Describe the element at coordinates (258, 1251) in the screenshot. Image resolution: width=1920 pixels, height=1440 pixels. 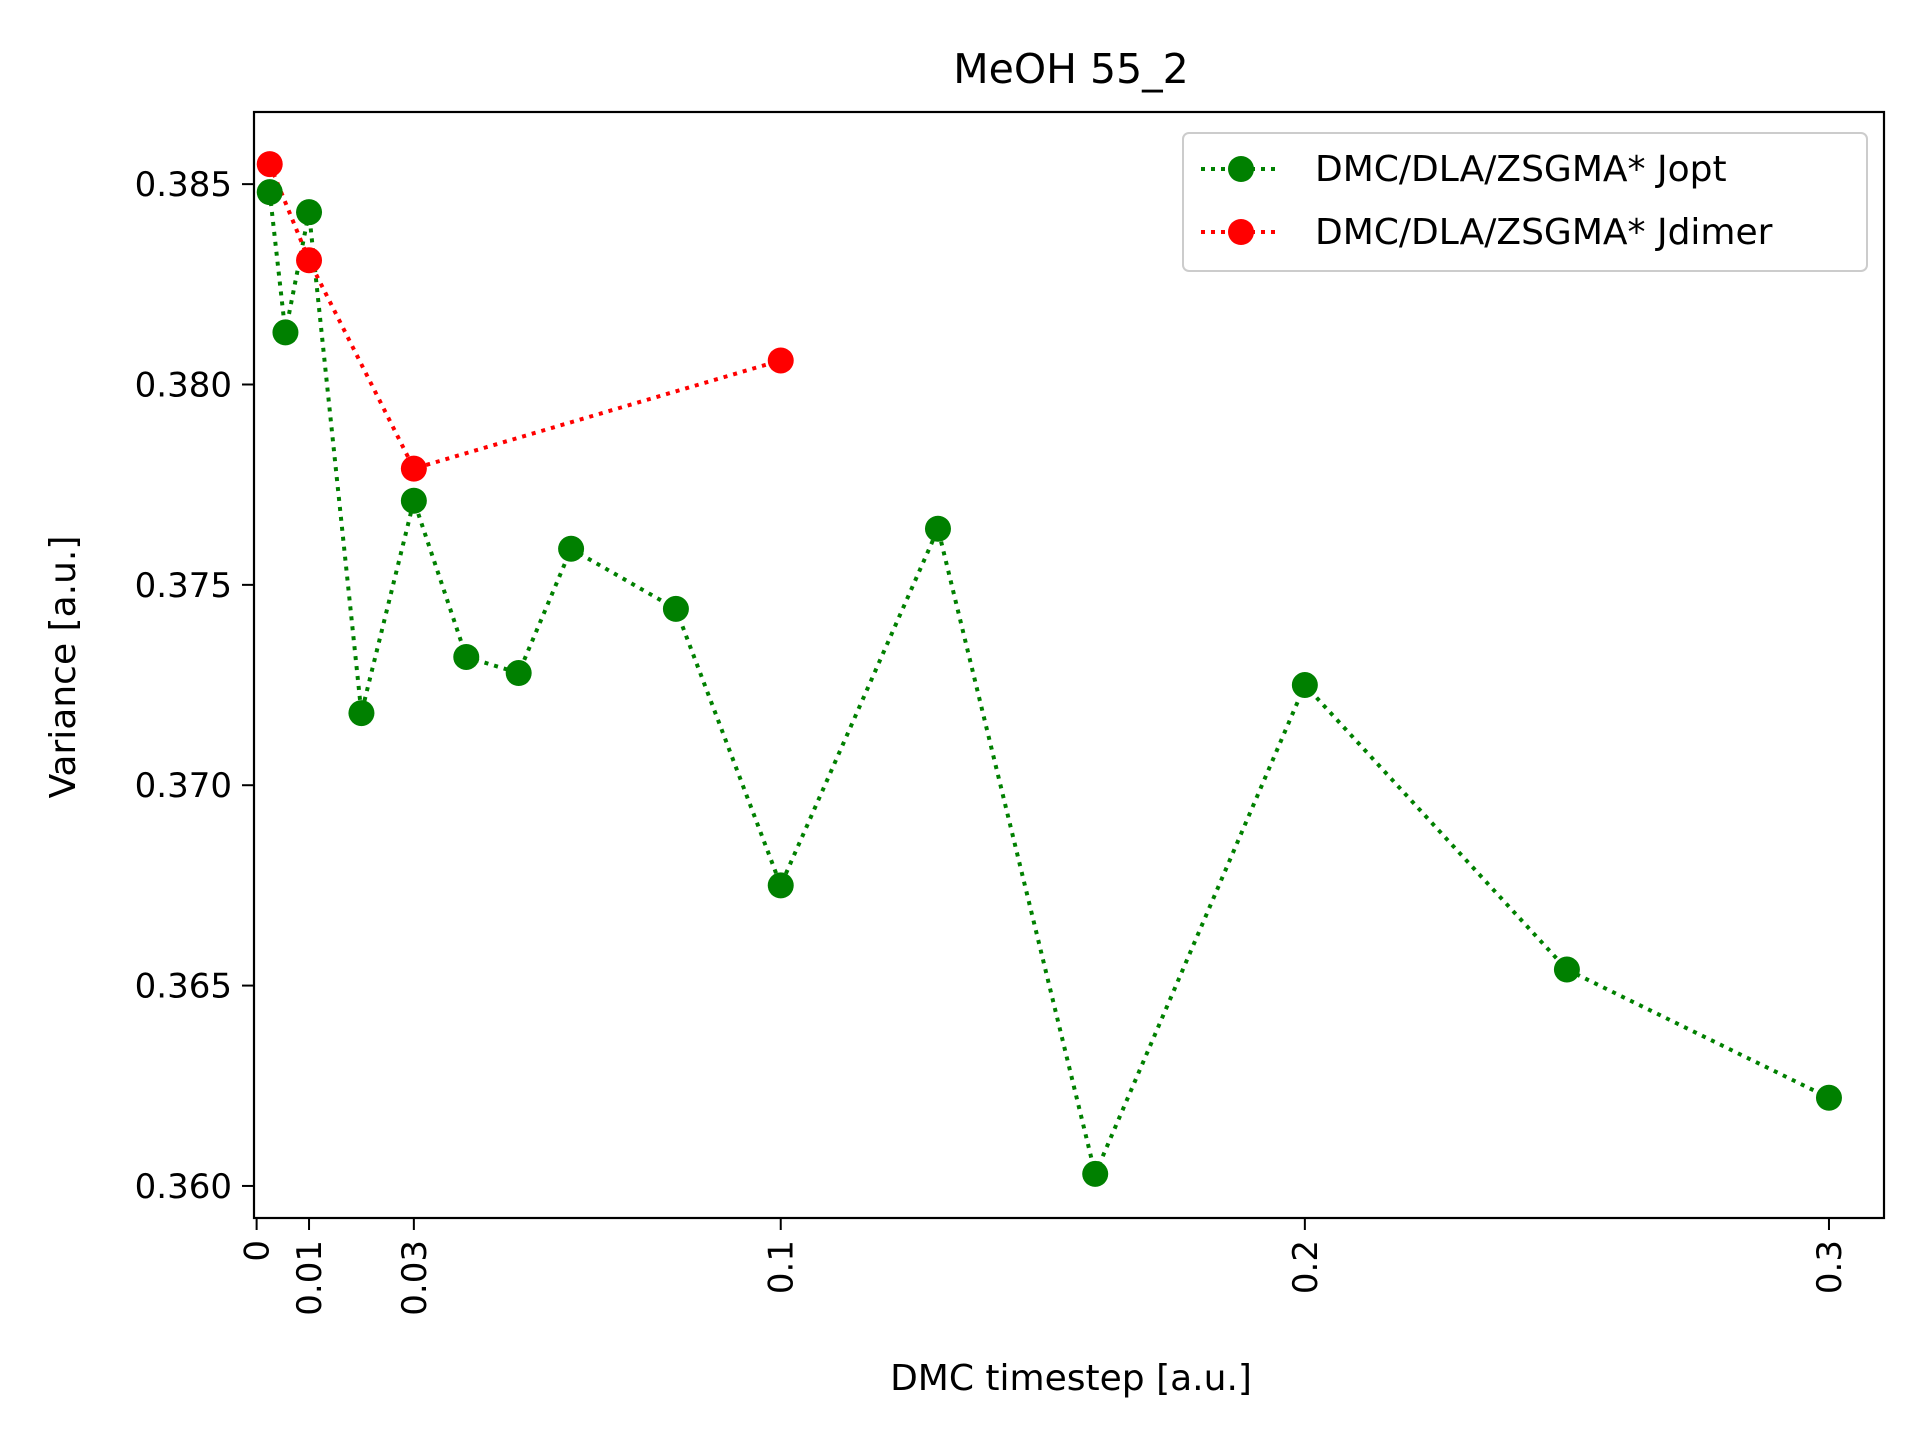
I see `x-tick-label-0: 0` at that location.